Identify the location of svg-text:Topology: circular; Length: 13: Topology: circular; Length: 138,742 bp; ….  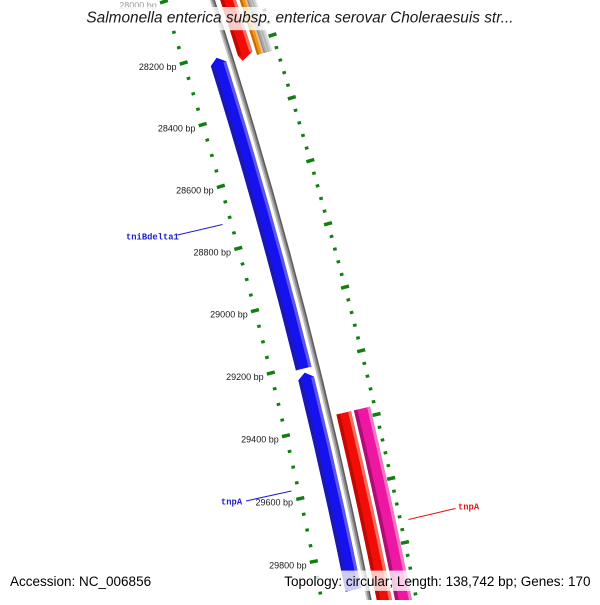
(437, 581).